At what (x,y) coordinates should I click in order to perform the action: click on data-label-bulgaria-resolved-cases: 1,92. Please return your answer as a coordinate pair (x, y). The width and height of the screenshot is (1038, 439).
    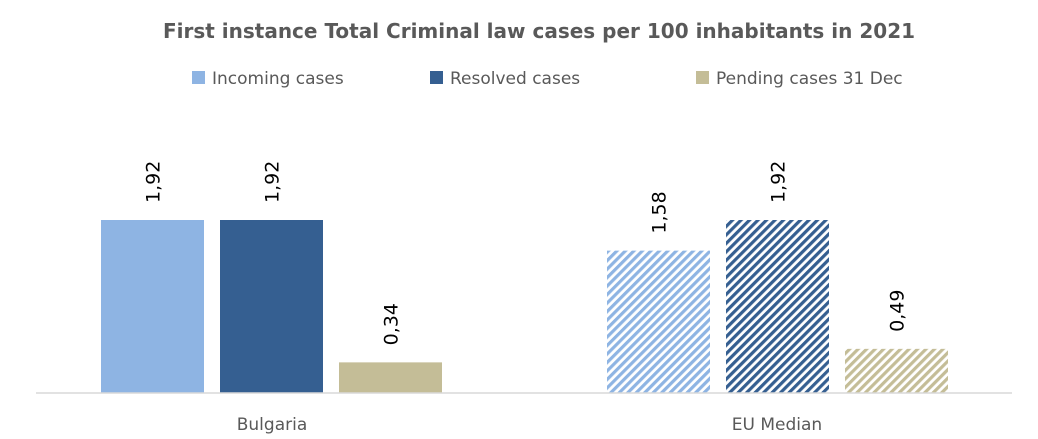
    Looking at the image, I should click on (273, 182).